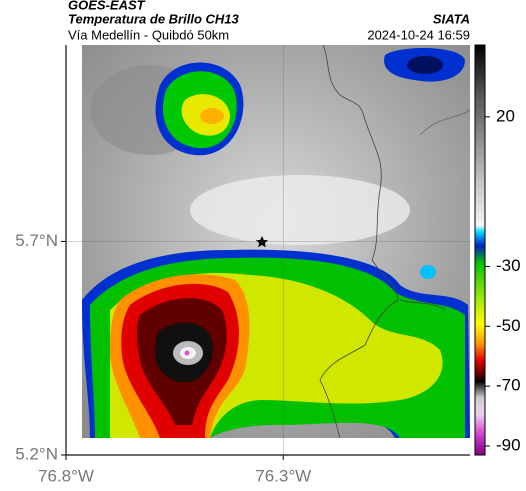 Image resolution: width=526 pixels, height=491 pixels. What do you see at coordinates (480, 250) in the screenshot?
I see `colorbar` at bounding box center [480, 250].